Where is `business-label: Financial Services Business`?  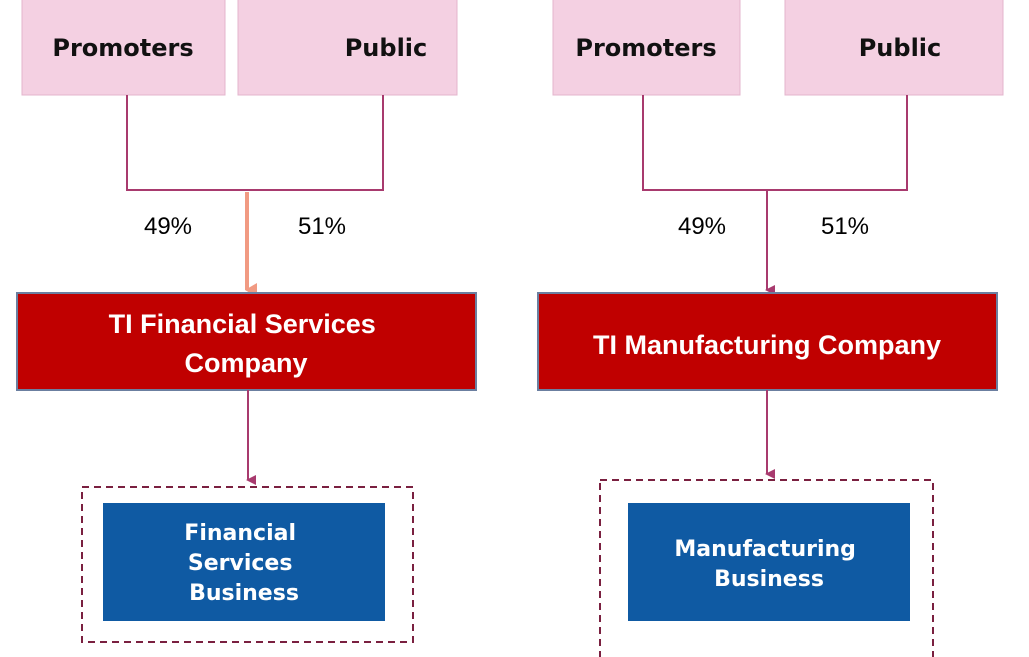
business-label: Financial Services Business is located at coordinates (243, 563).